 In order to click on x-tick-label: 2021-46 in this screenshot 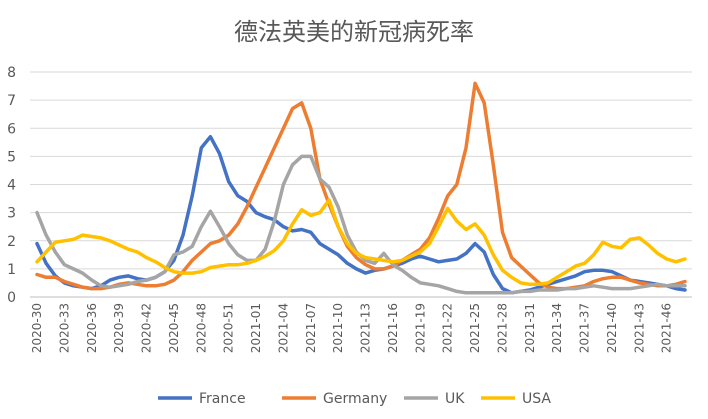, I will do `click(667, 328)`.